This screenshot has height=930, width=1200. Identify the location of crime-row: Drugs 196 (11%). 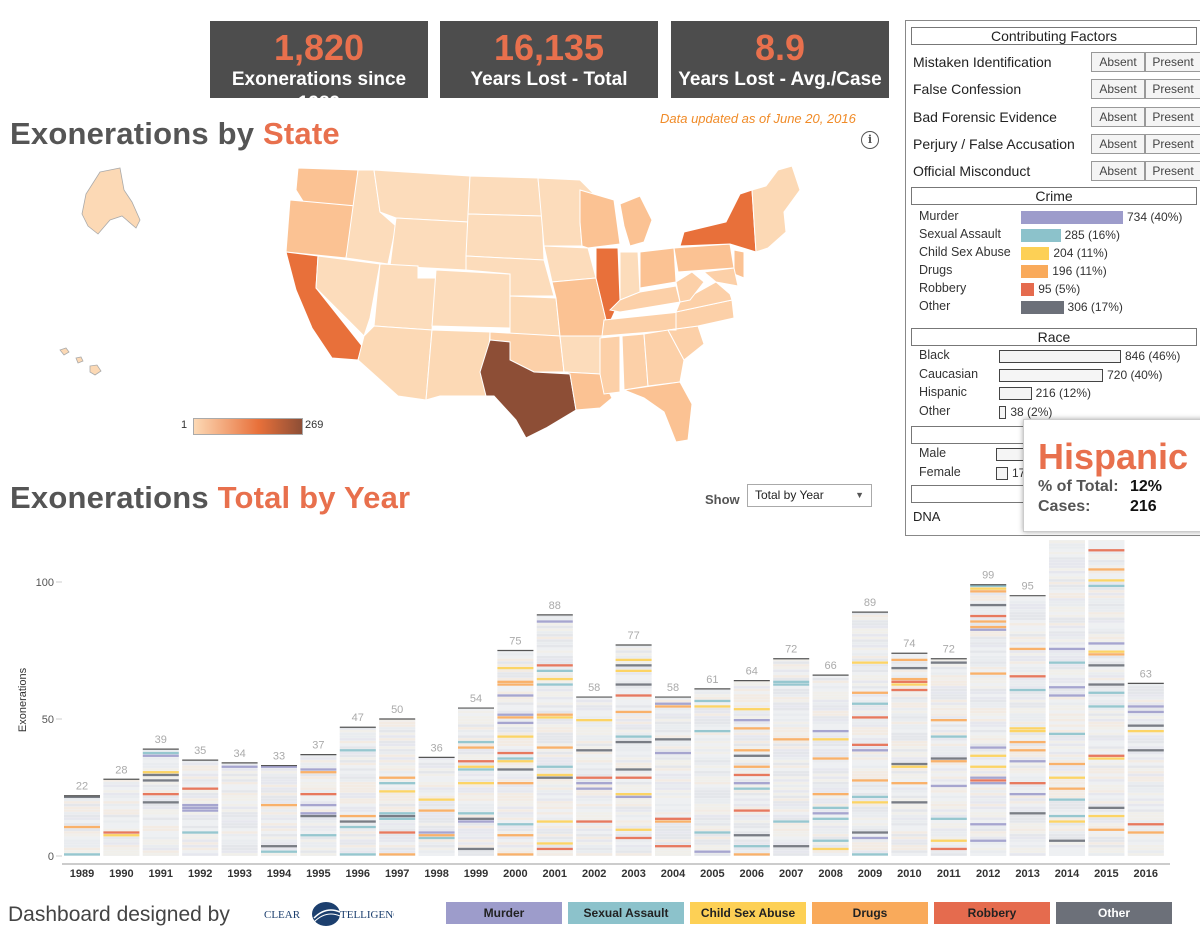
(1054, 271).